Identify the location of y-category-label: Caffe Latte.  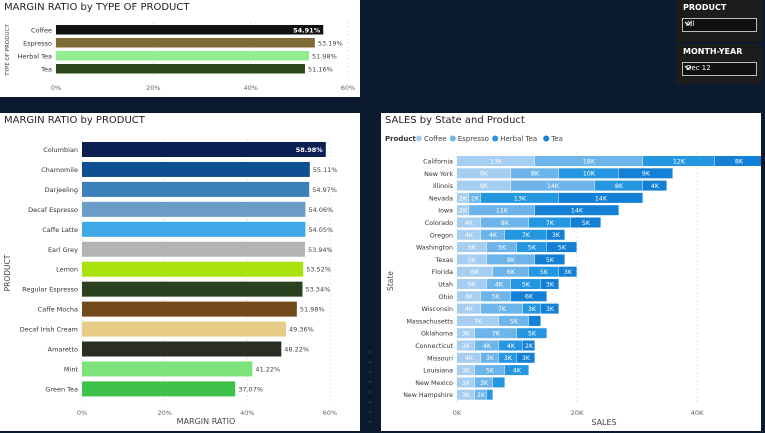
(60, 230).